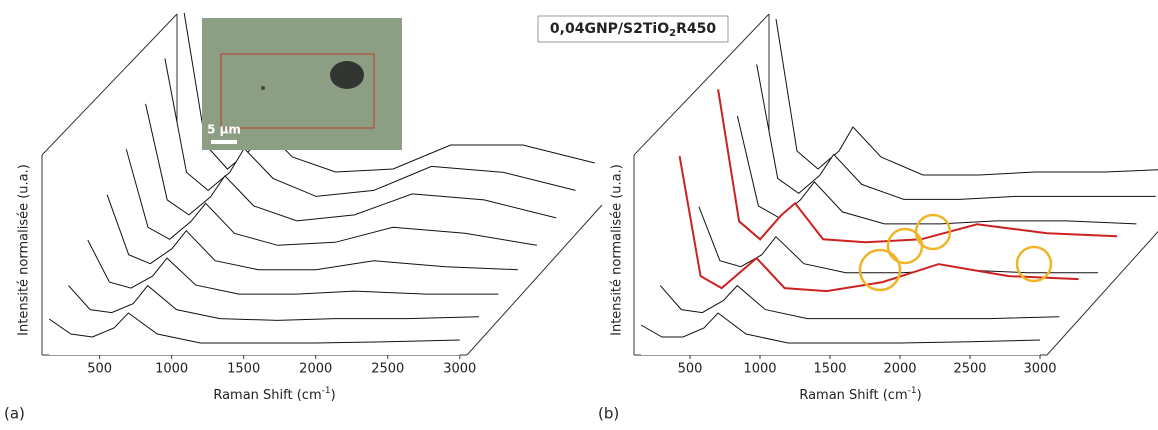 The width and height of the screenshot is (1158, 430). I want to click on inset-selection, so click(297, 91).